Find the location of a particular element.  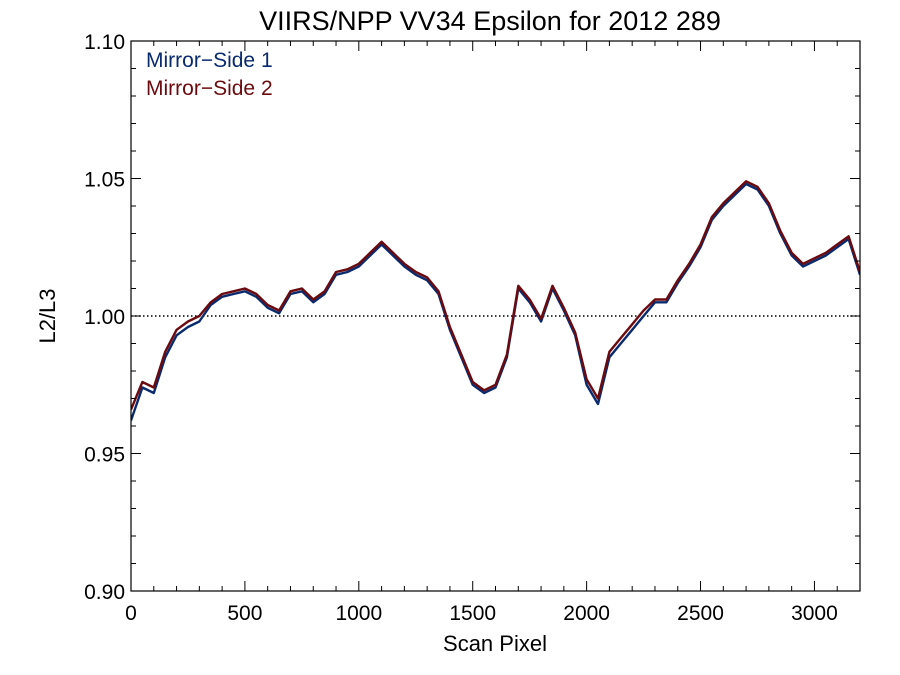

y-tick-label: 1.00 is located at coordinates (104, 317).